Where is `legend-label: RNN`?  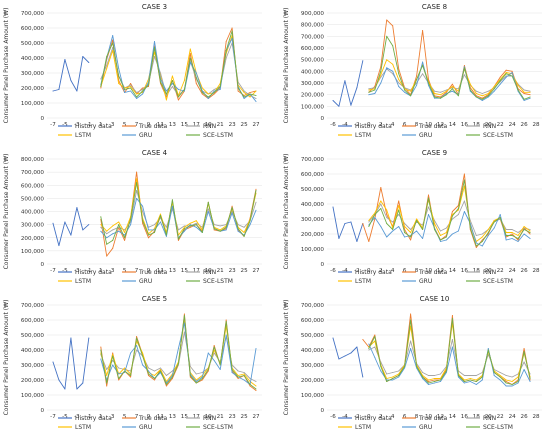 legend-label: RNN is located at coordinates (489, 126).